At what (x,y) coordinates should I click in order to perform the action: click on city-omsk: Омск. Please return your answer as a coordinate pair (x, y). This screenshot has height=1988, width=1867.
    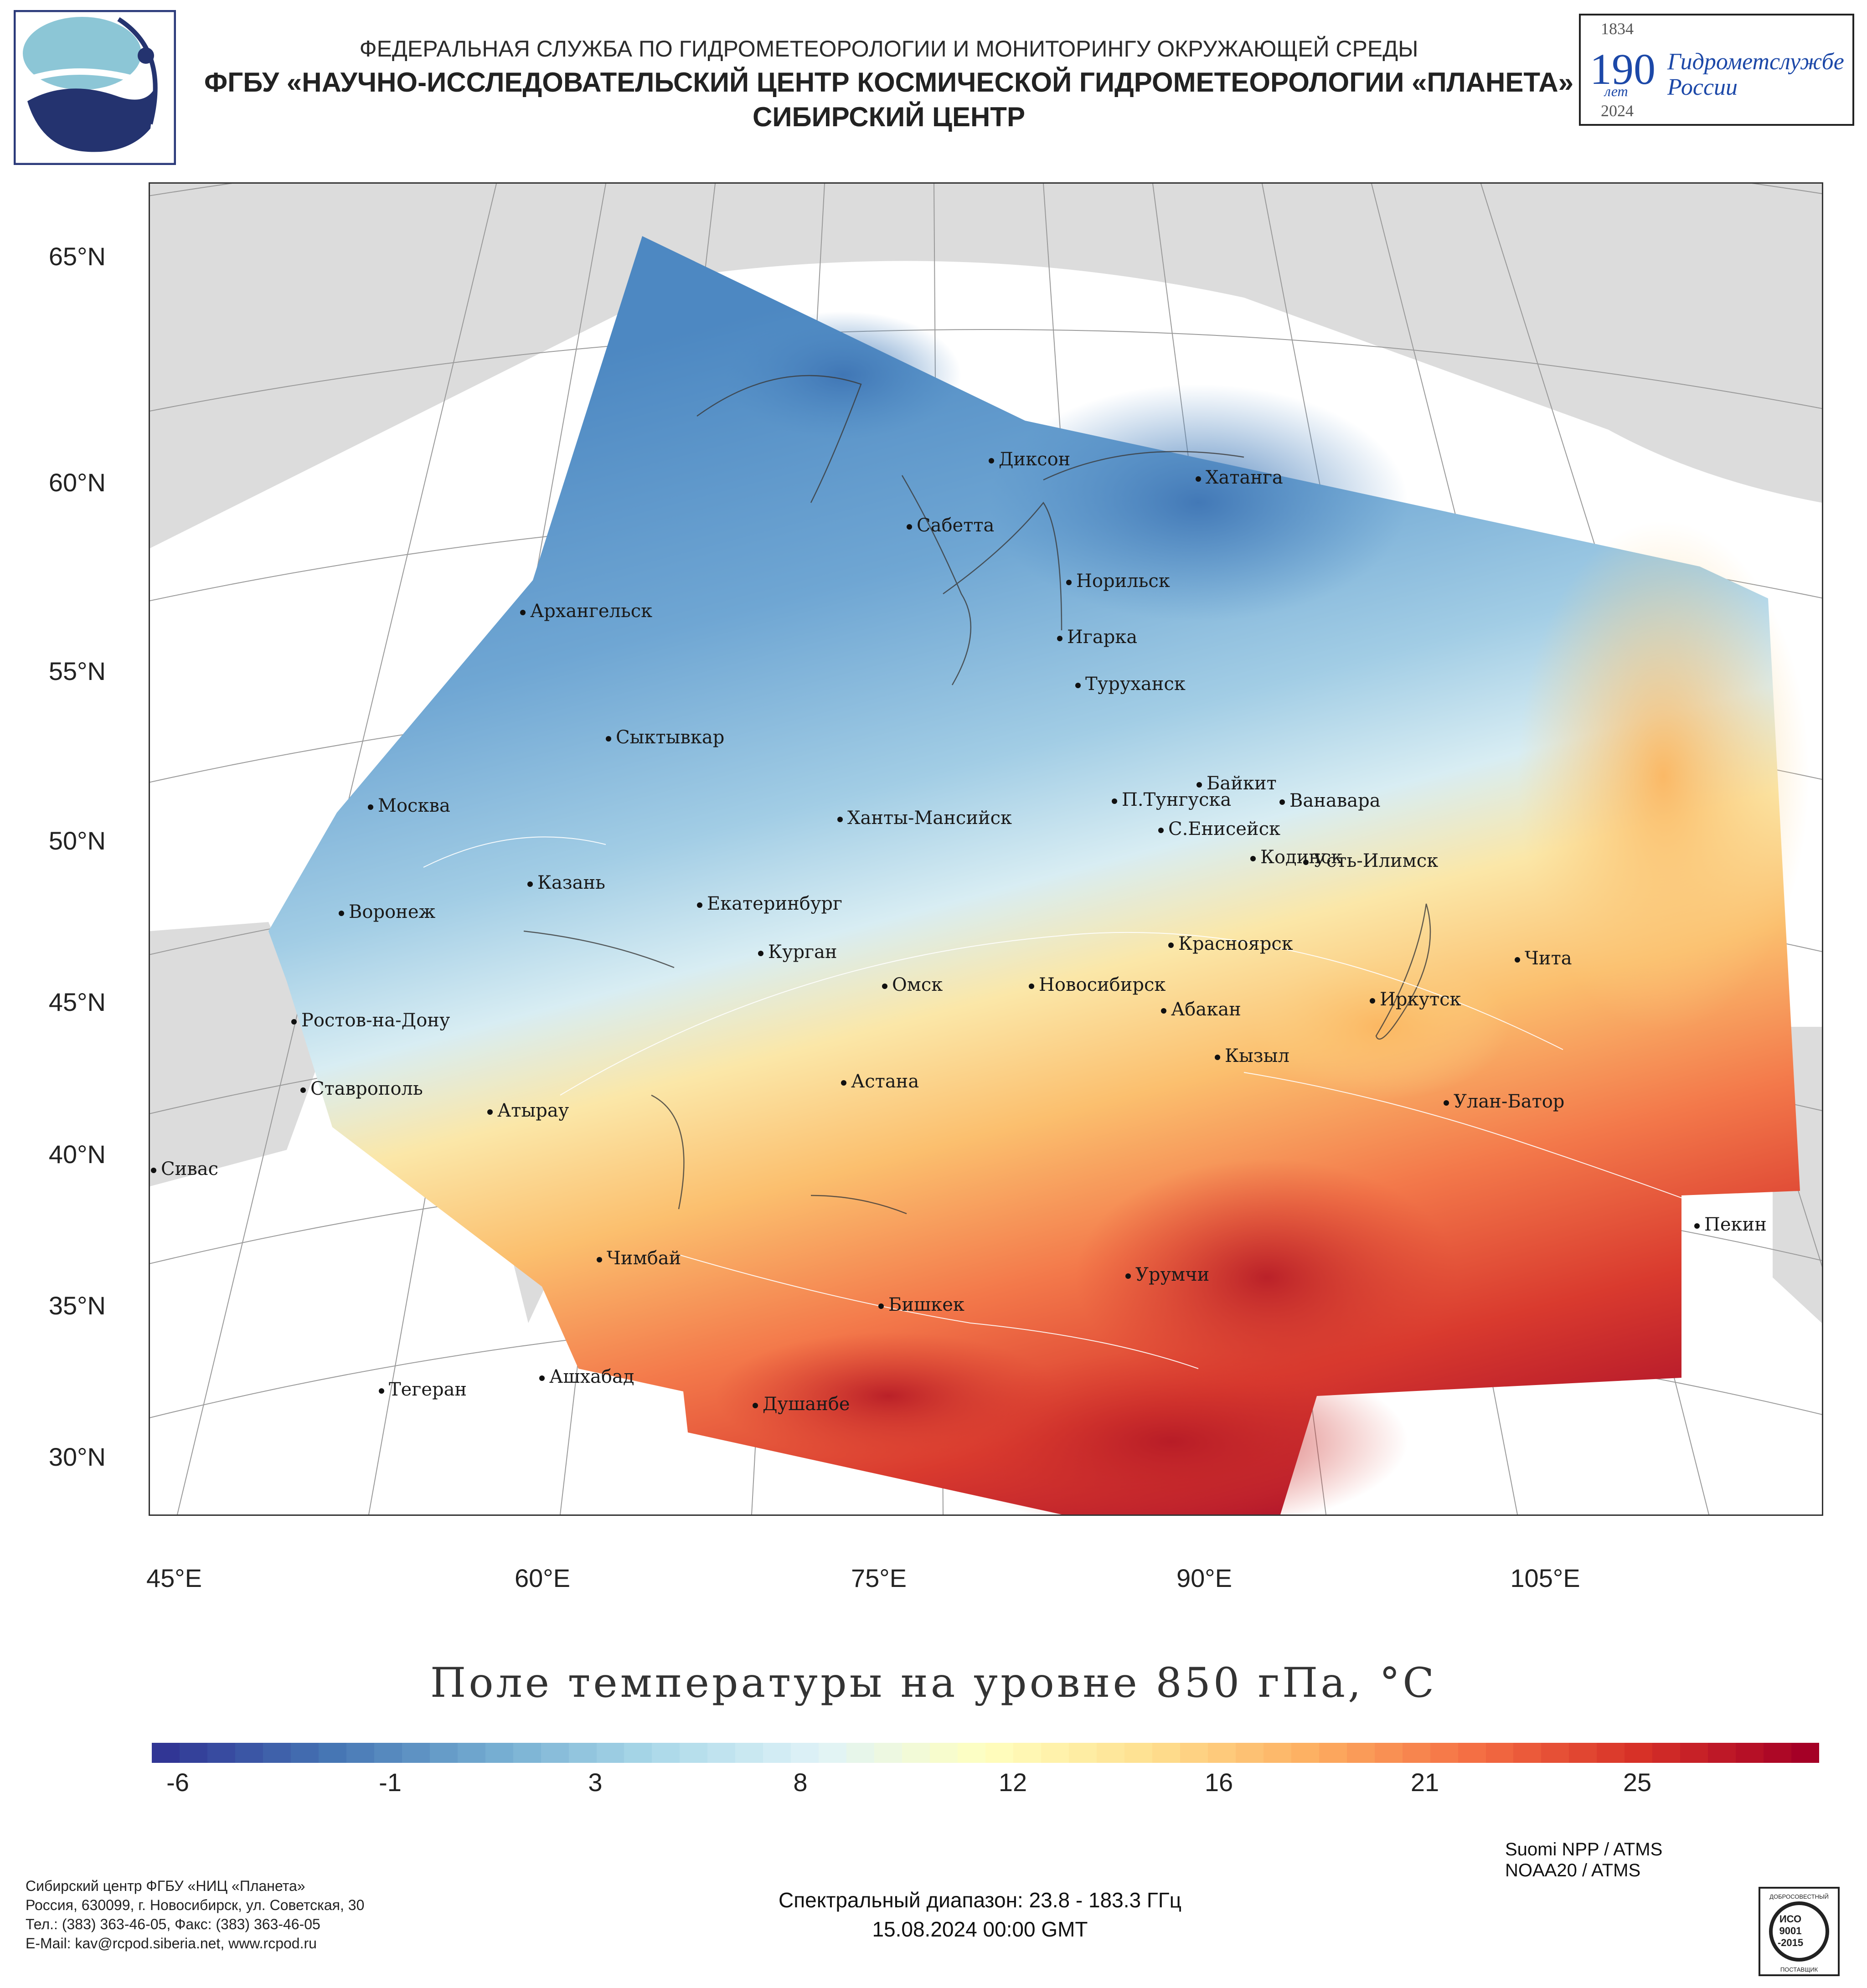
    Looking at the image, I should click on (912, 984).